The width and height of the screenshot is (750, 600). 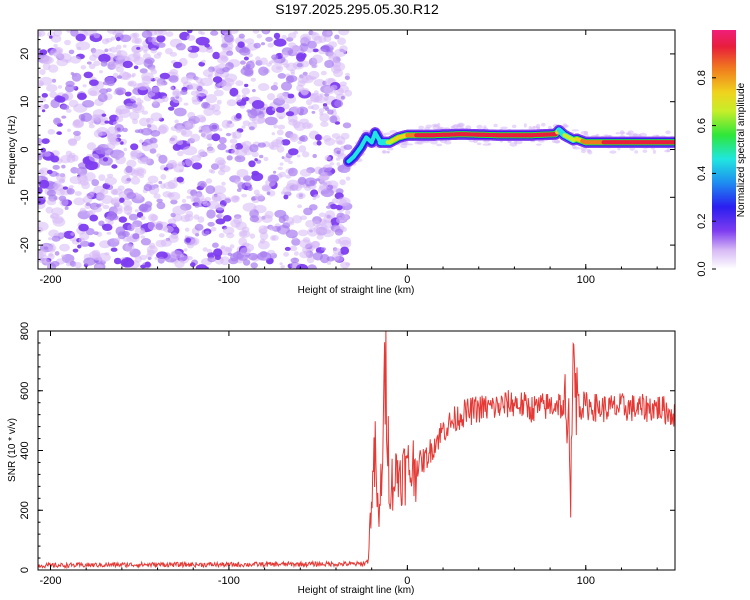 I want to click on colorbar-label: Normalized spectral amplitude, so click(x=741, y=149).